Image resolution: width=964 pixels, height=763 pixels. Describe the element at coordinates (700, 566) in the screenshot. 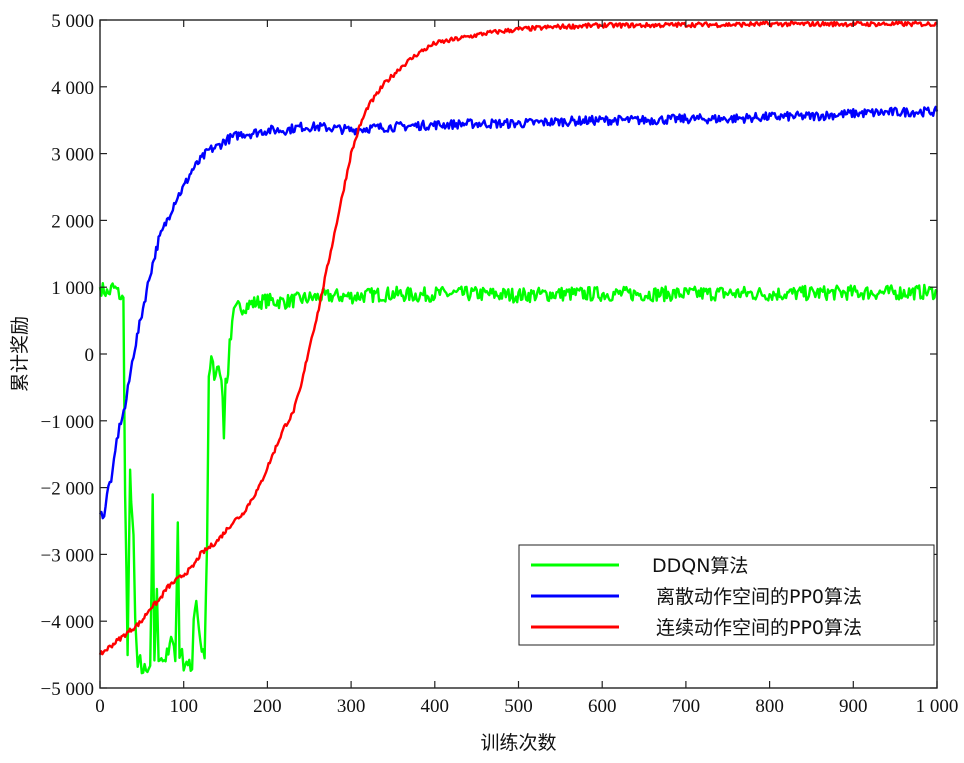

I see `legend-label-1: DDQN算法` at that location.